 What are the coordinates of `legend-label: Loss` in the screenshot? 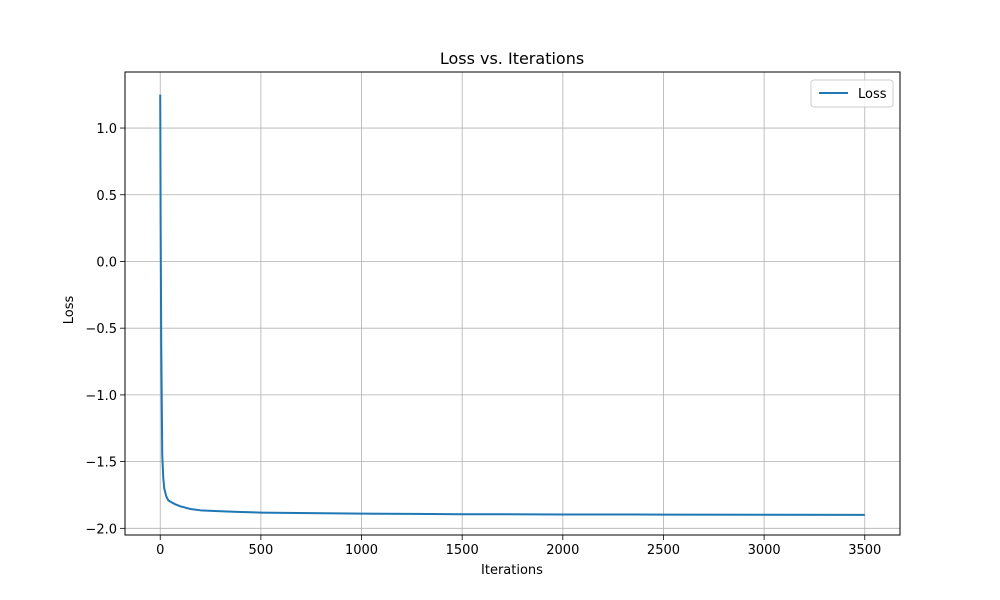 It's located at (872, 94).